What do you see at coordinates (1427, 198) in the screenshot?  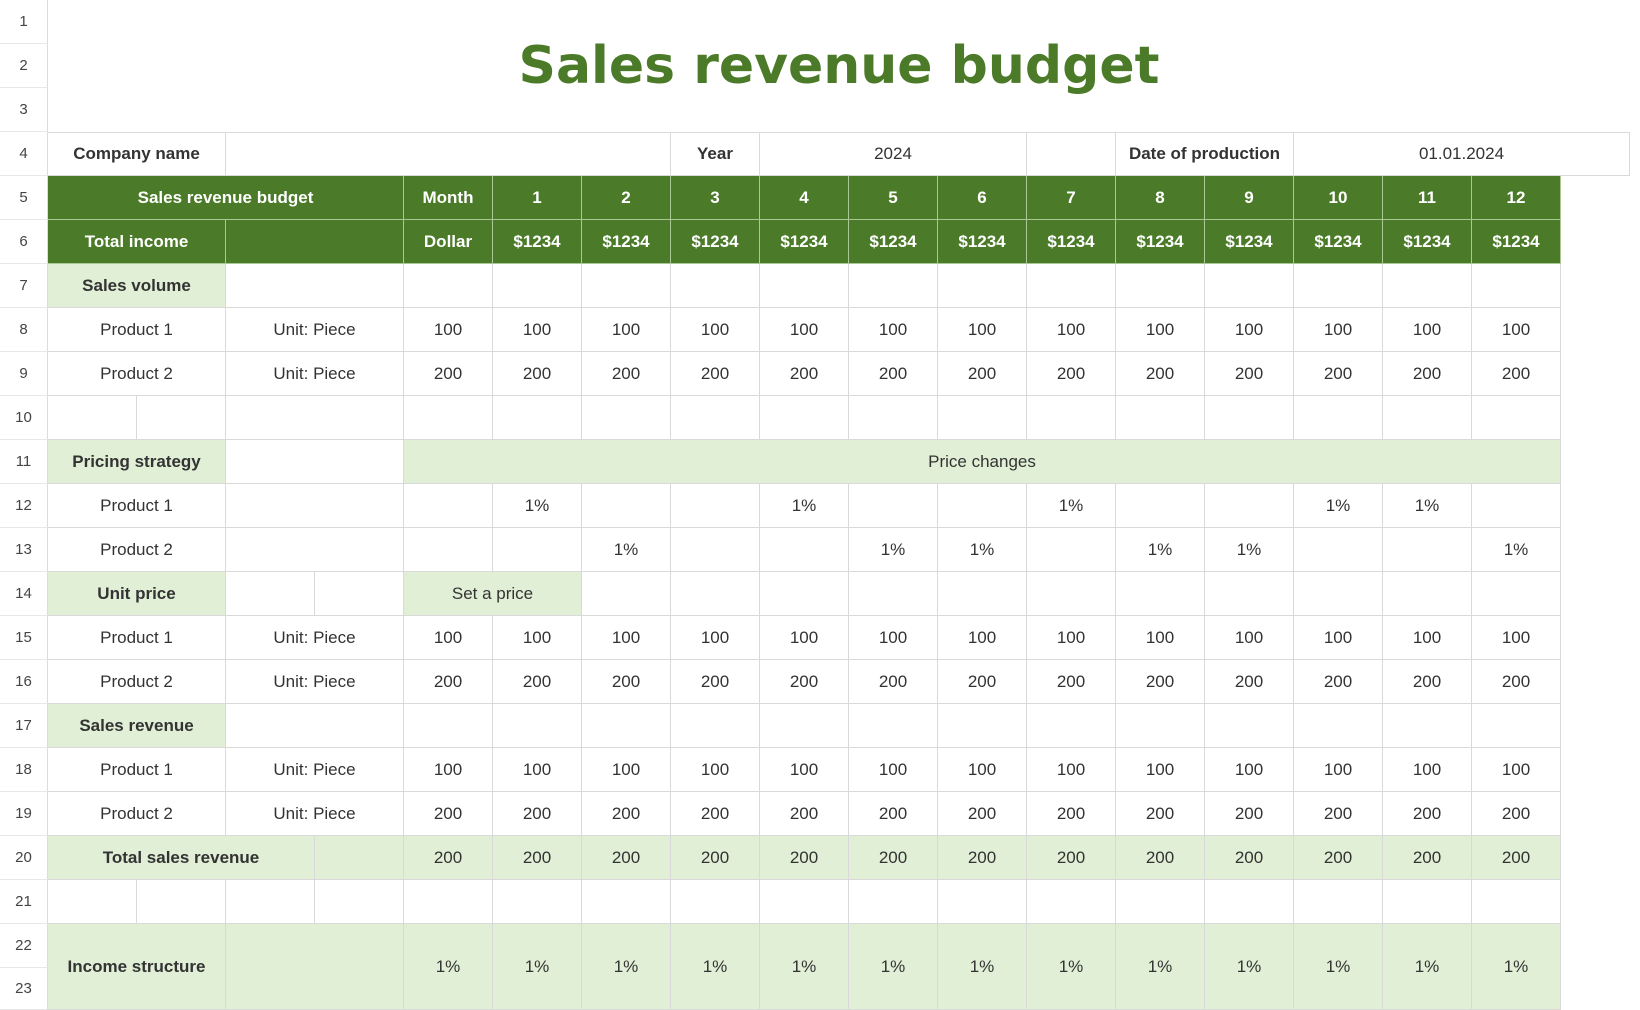 I see `month-header: 11` at bounding box center [1427, 198].